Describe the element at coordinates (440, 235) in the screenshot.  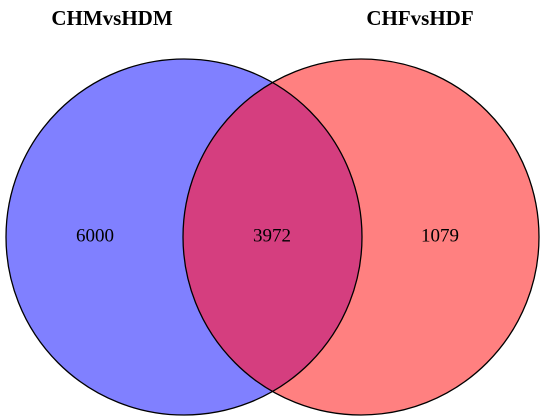
I see `region-count: 1079` at that location.